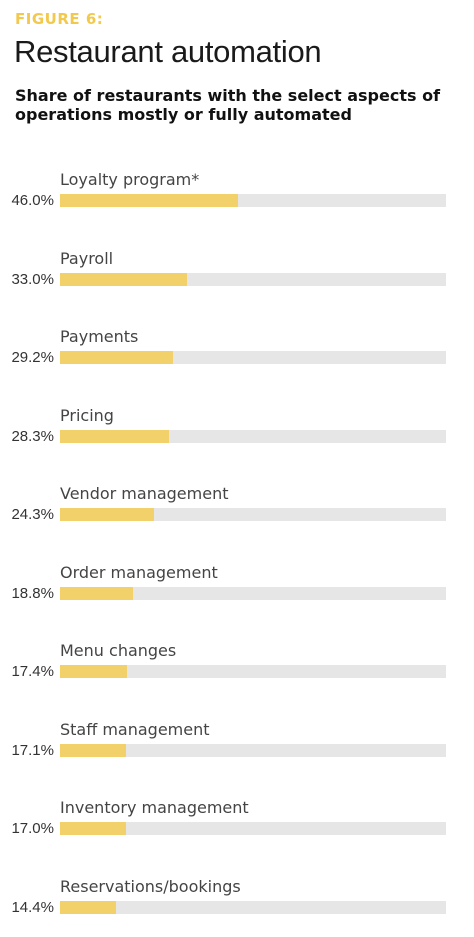  What do you see at coordinates (32, 514) in the screenshot?
I see `value-label: 24.3%` at bounding box center [32, 514].